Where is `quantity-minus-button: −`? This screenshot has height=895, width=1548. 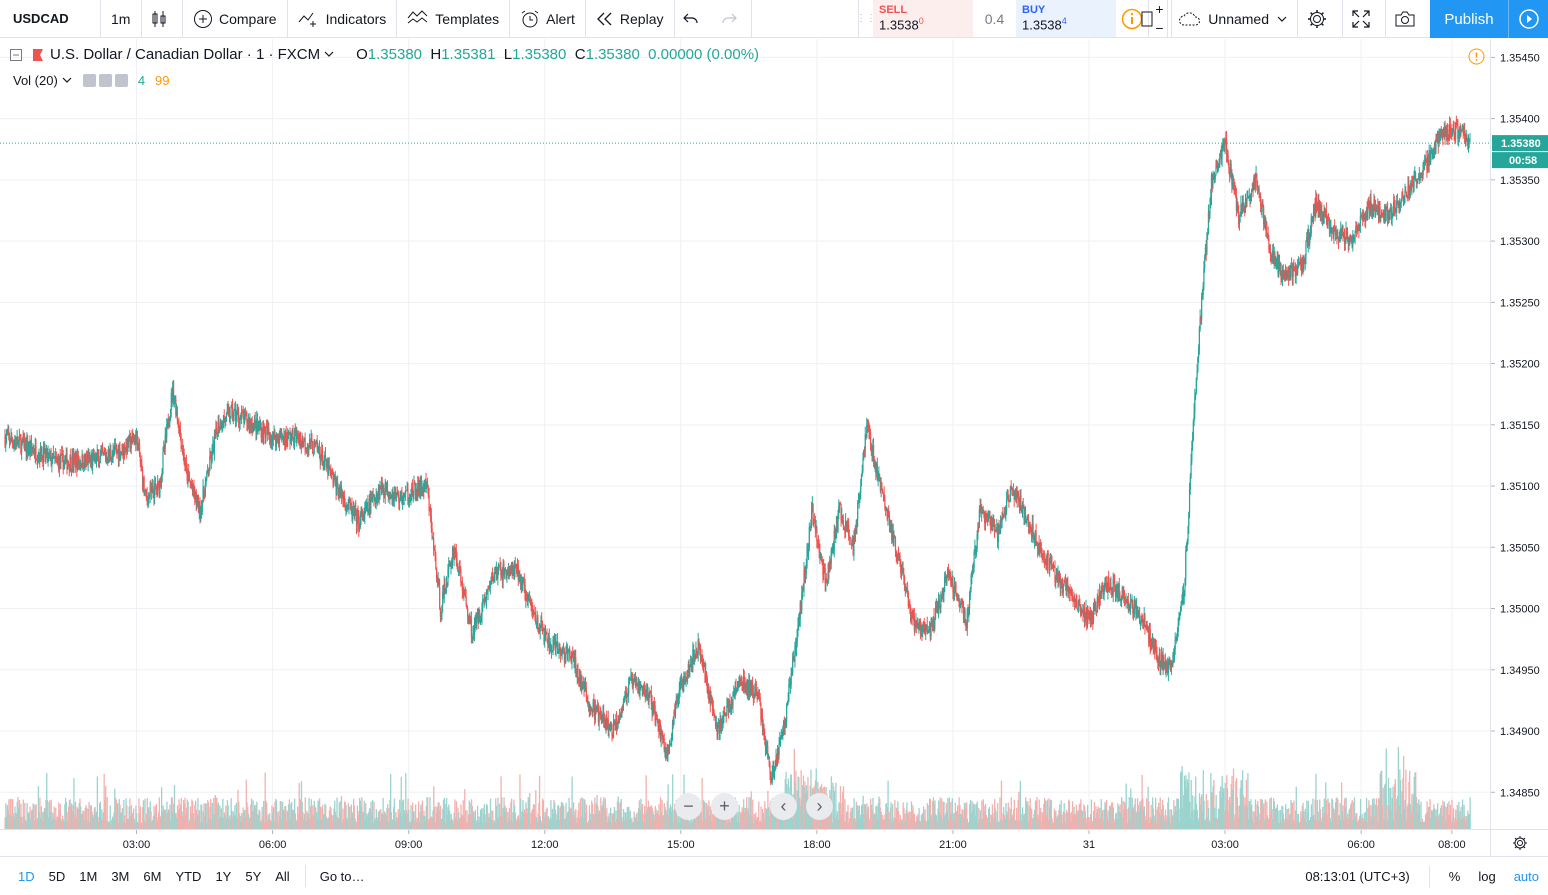
quantity-minus-button: − is located at coordinates (1159, 27).